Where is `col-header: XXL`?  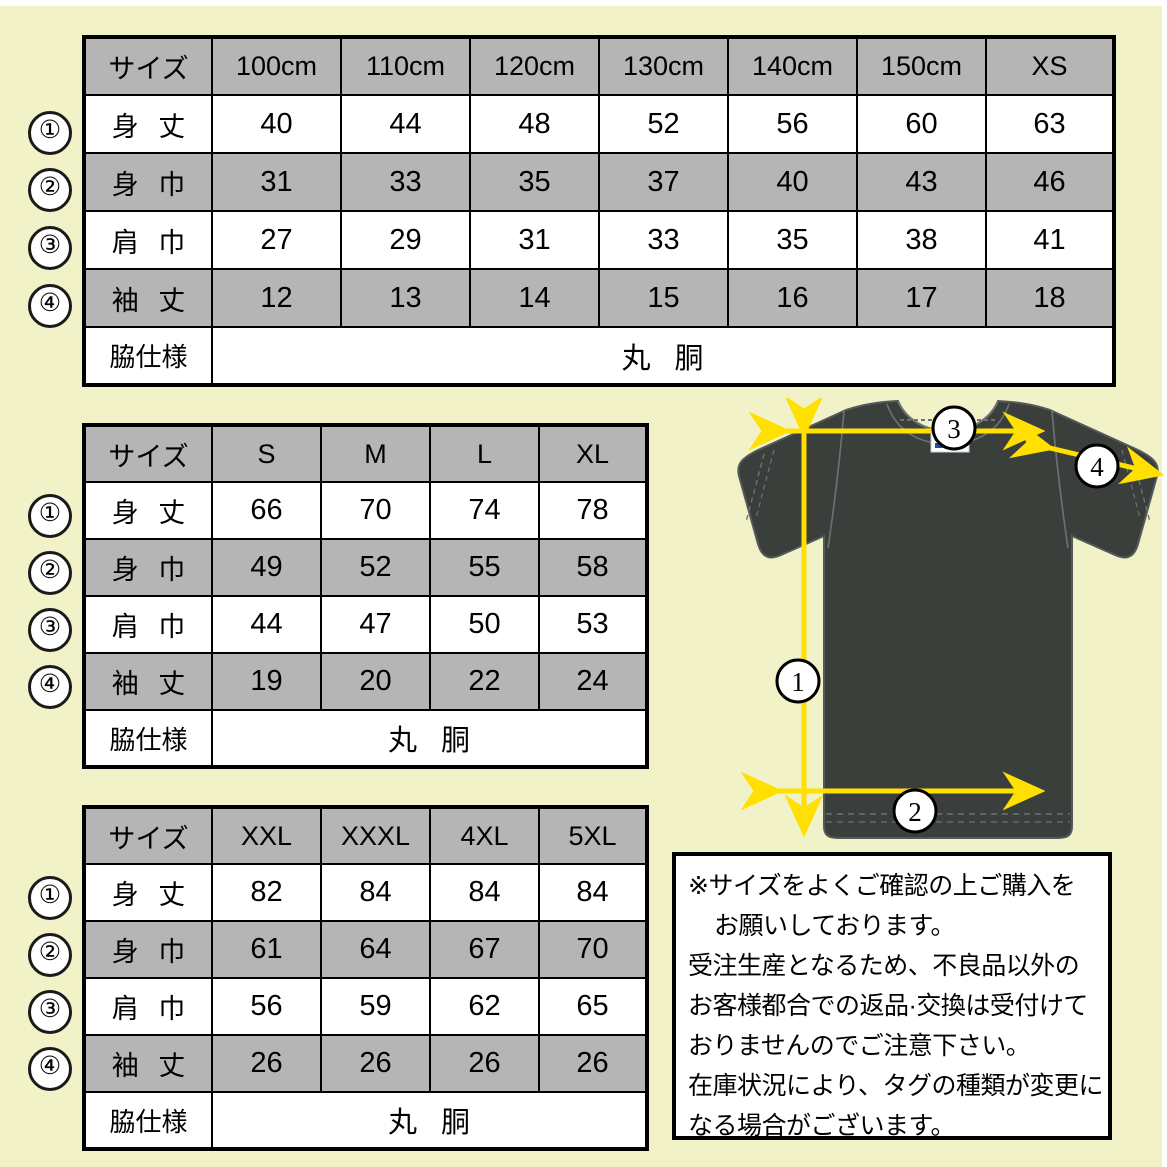 col-header: XXL is located at coordinates (266, 835).